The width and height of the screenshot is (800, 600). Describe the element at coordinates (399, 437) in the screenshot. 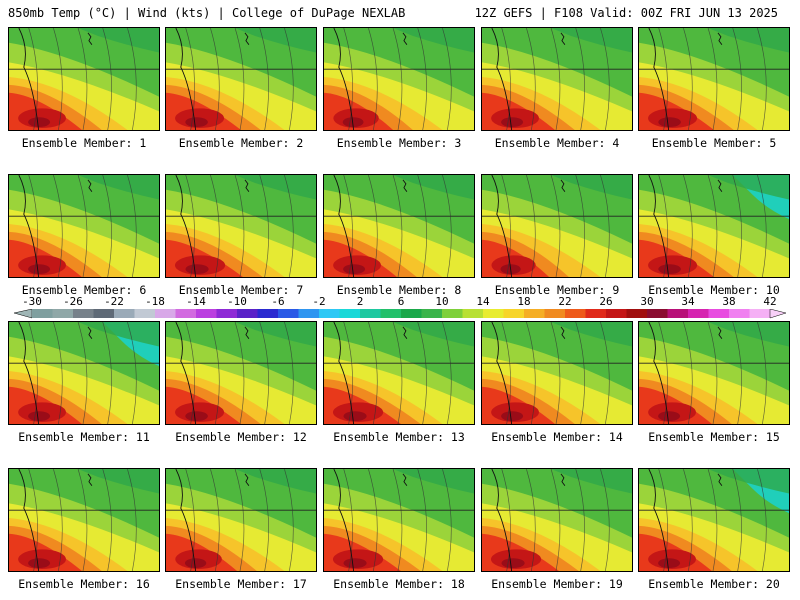

I see `ensemble-member-label: Ensemble Member: 13` at that location.